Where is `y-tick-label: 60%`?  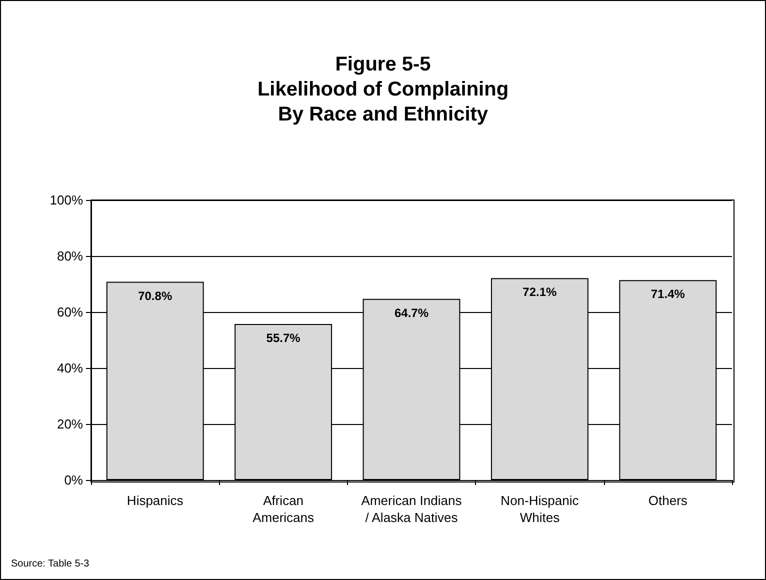
y-tick-label: 60% is located at coordinates (70, 312).